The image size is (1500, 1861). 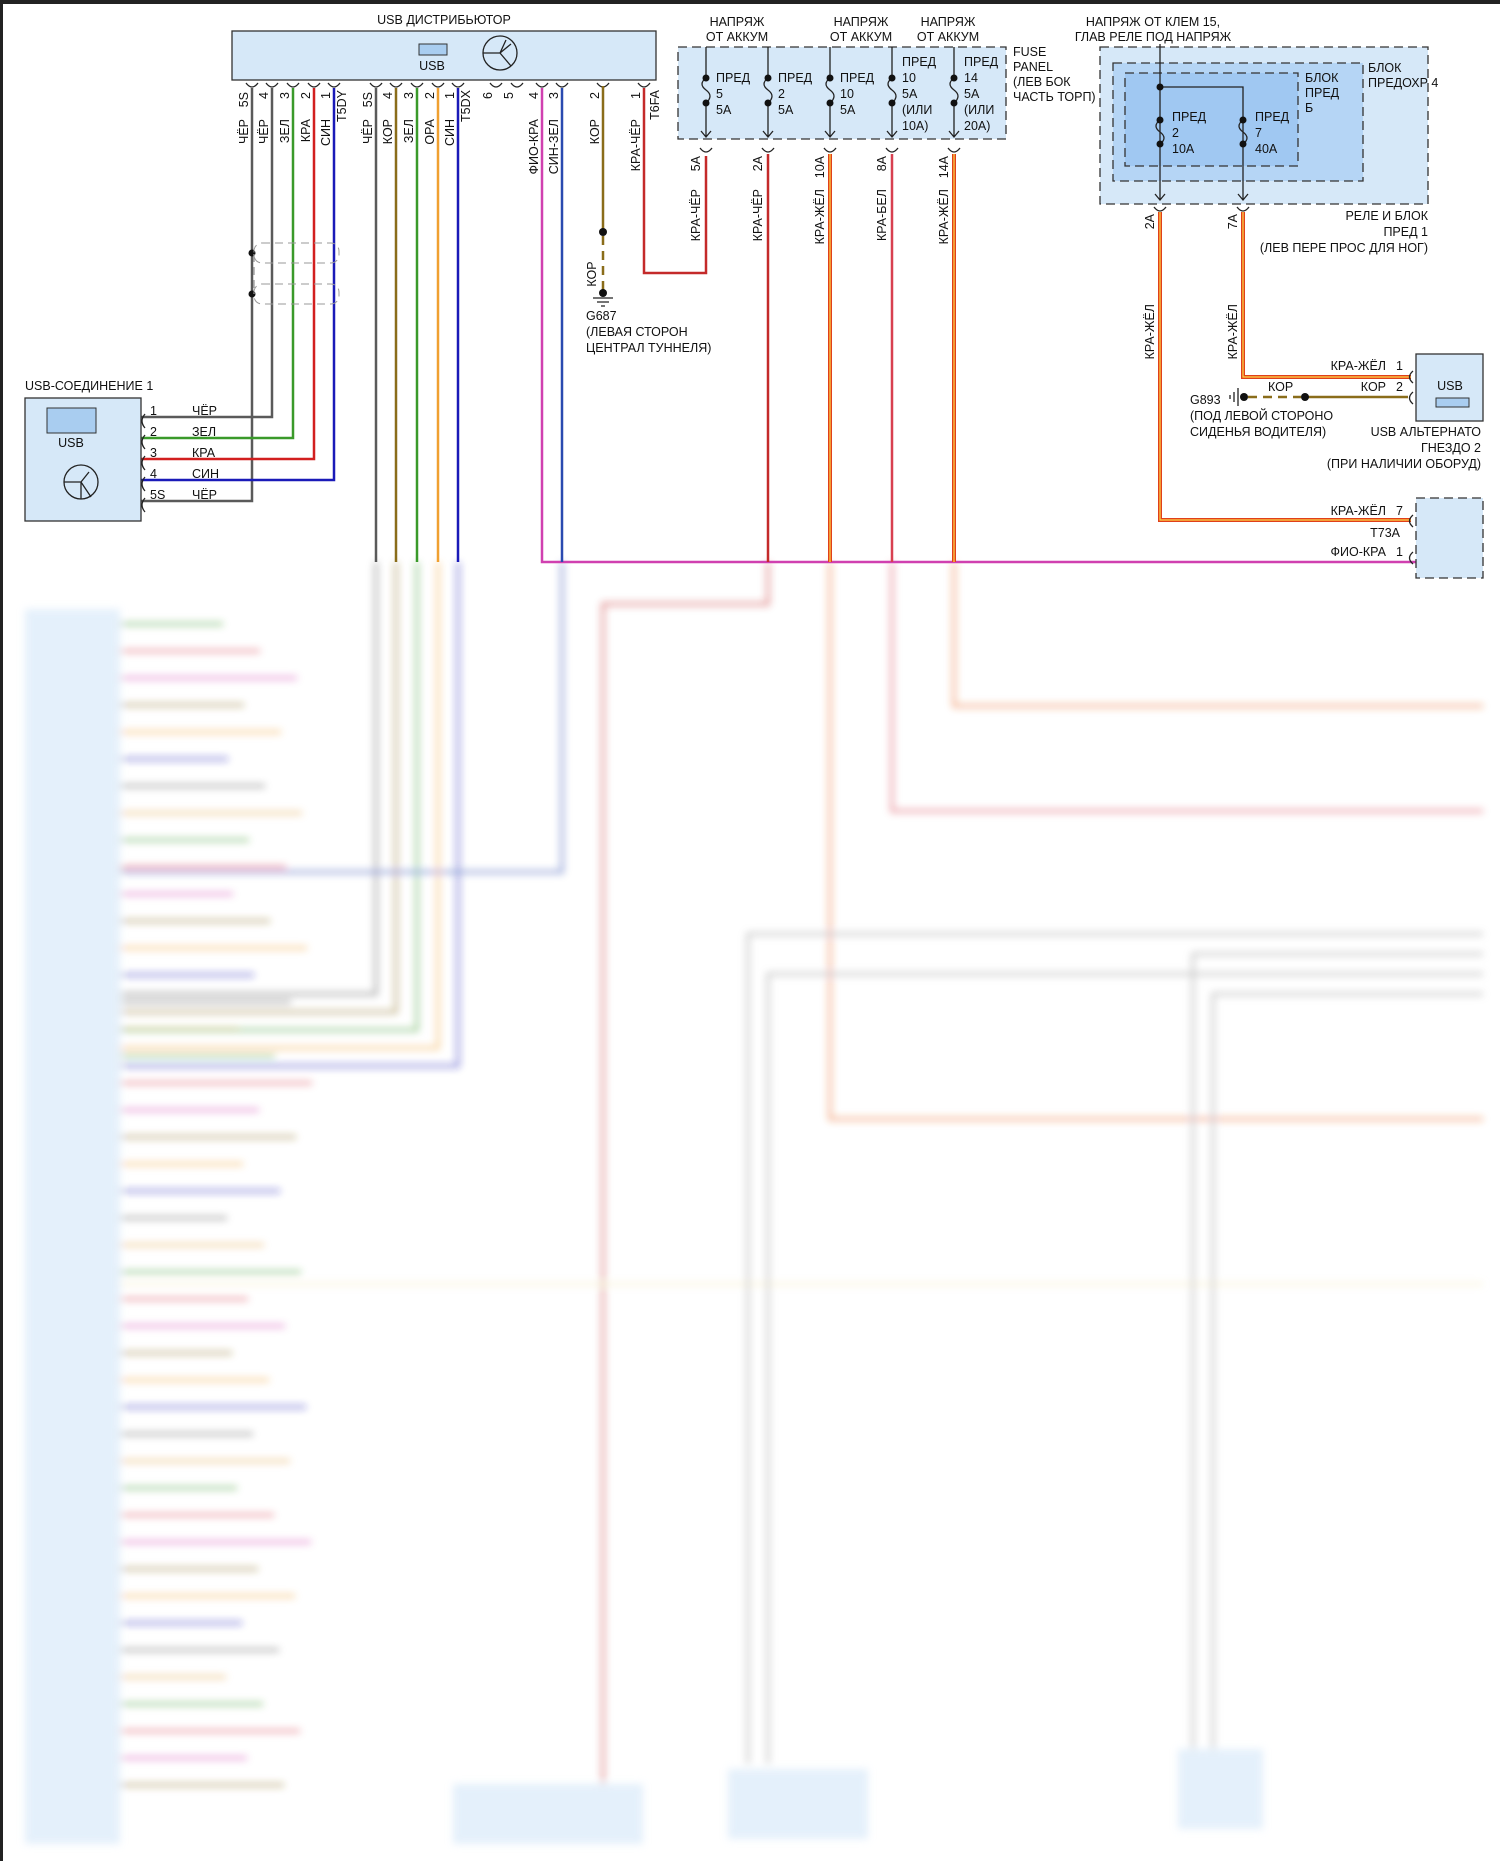 What do you see at coordinates (306, 130) in the screenshot?
I see `wire-color-label: КРА` at bounding box center [306, 130].